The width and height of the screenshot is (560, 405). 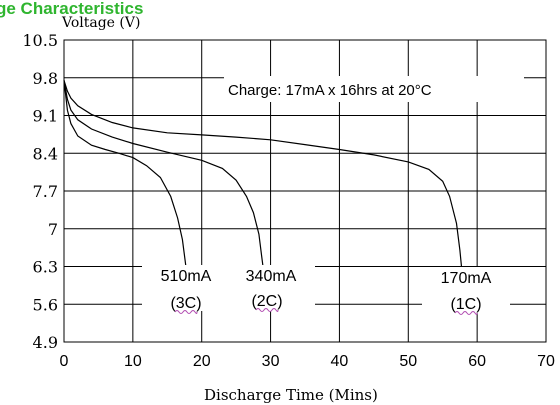 I want to click on annotation-box: Charge: 17mA x 16hrs at 20°C, so click(x=374, y=89).